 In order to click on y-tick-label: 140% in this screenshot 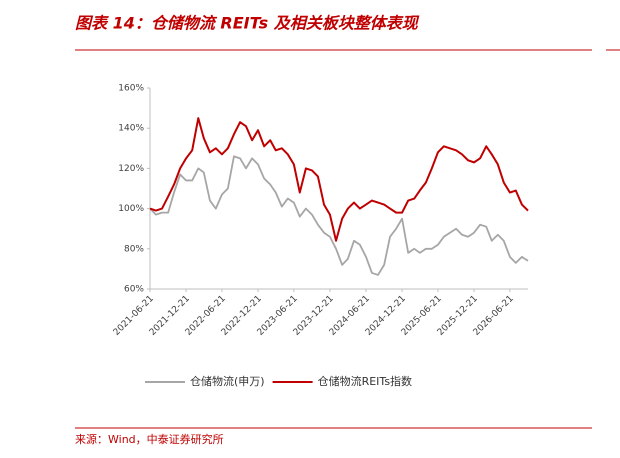, I will do `click(131, 129)`.